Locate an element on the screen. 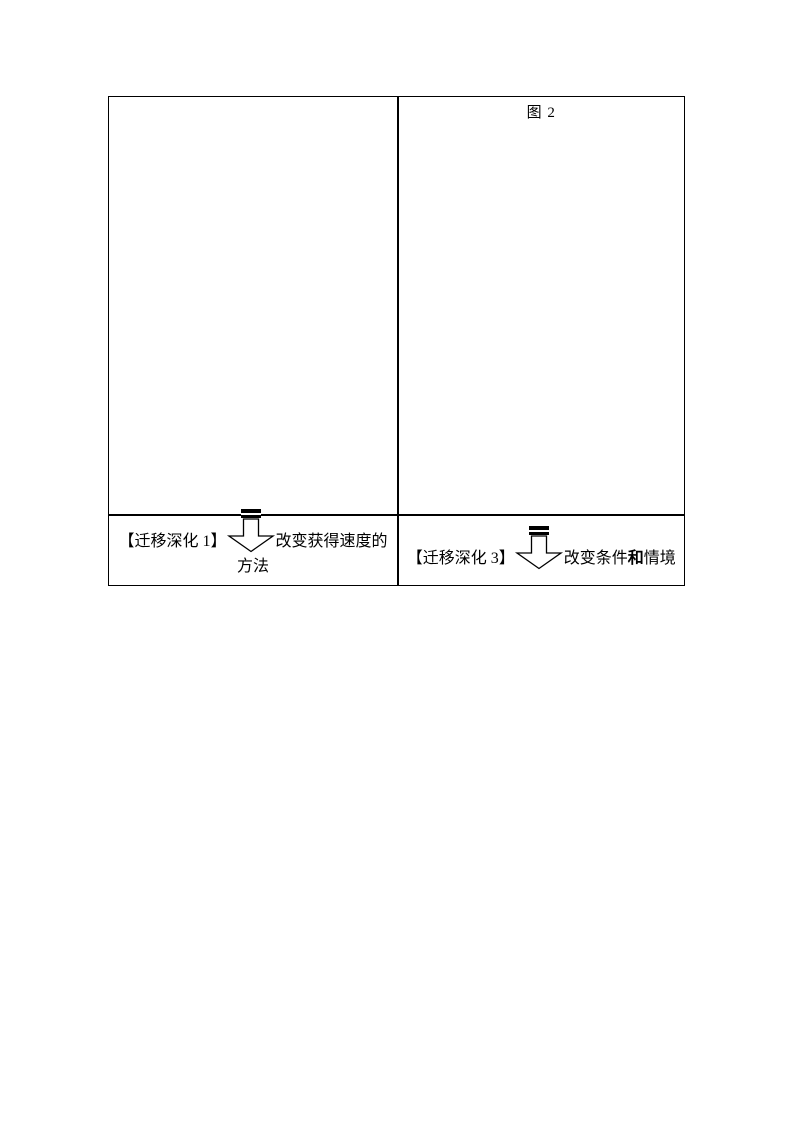  table-cell-top-right: 图 2 is located at coordinates (542, 305).